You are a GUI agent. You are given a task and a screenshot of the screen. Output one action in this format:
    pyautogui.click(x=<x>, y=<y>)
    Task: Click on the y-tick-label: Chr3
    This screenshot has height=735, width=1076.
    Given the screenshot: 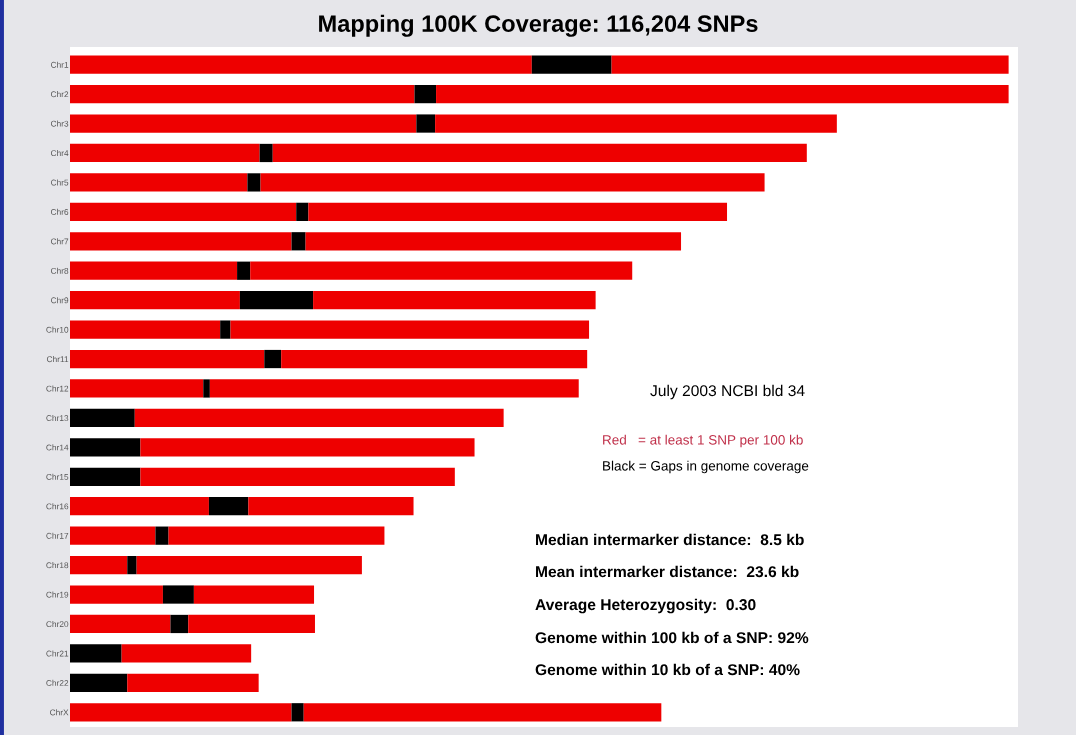 What is the action you would take?
    pyautogui.click(x=59, y=123)
    